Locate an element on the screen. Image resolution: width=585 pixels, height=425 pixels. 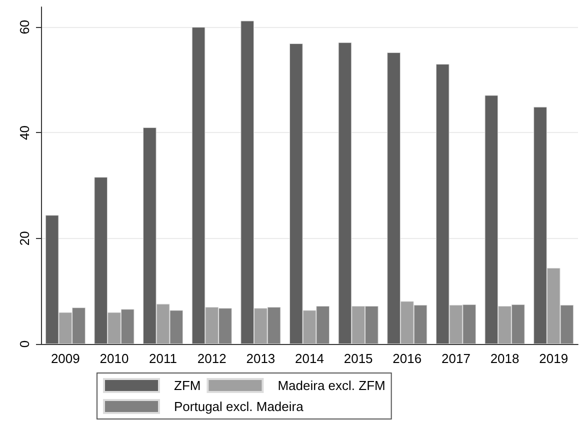
x-tick-label: 2018 is located at coordinates (505, 358).